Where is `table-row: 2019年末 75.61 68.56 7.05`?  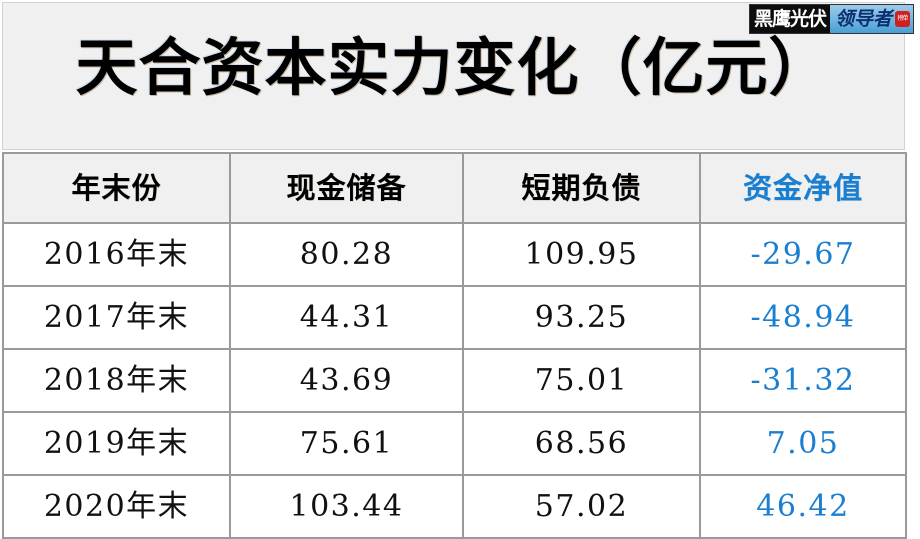
table-row: 2019年末 75.61 68.56 7.05 is located at coordinates (454, 443).